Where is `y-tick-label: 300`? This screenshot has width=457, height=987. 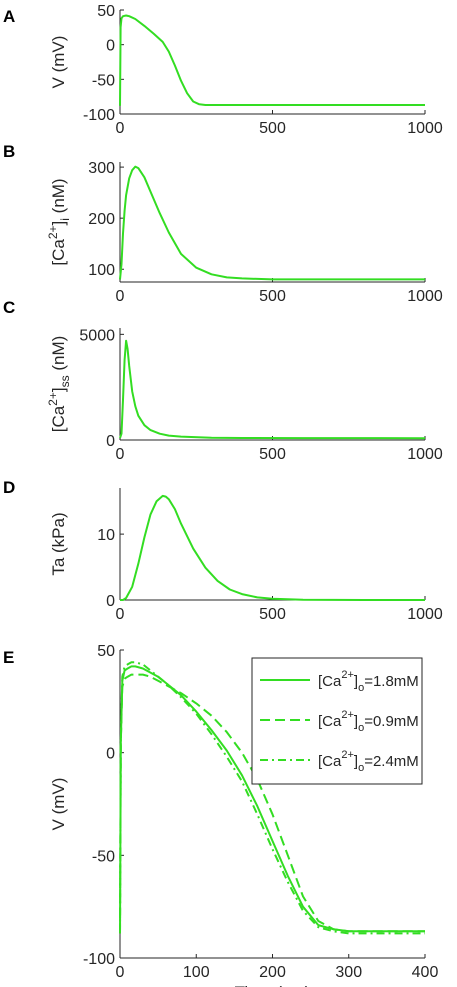 y-tick-label: 300 is located at coordinates (101, 168).